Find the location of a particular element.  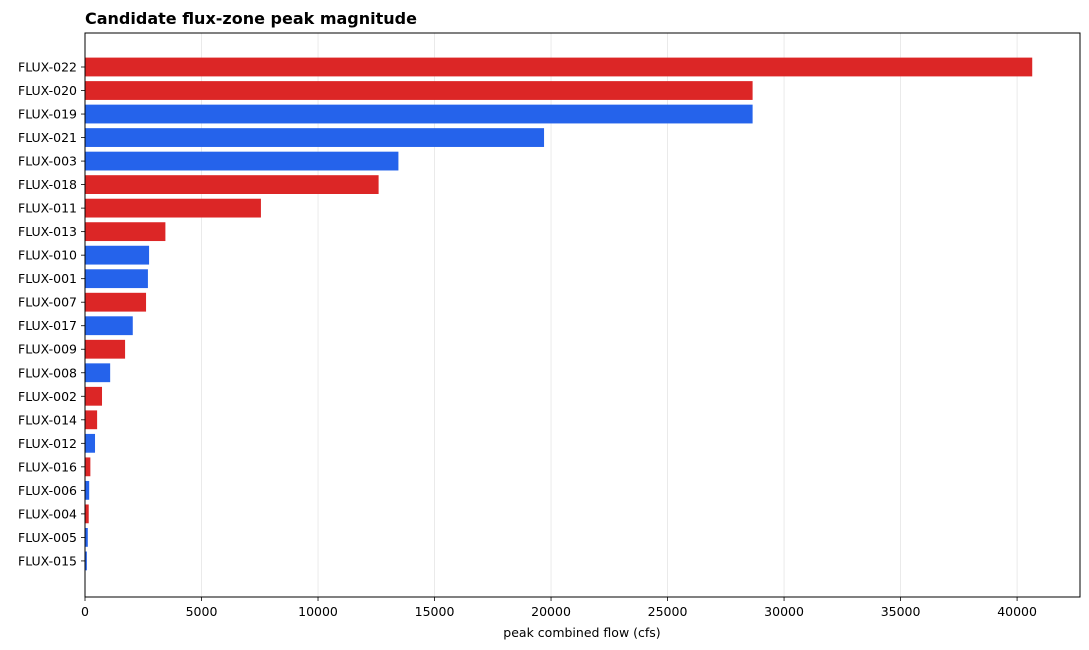

y-tick-label: FLUX-001 is located at coordinates (47, 278).